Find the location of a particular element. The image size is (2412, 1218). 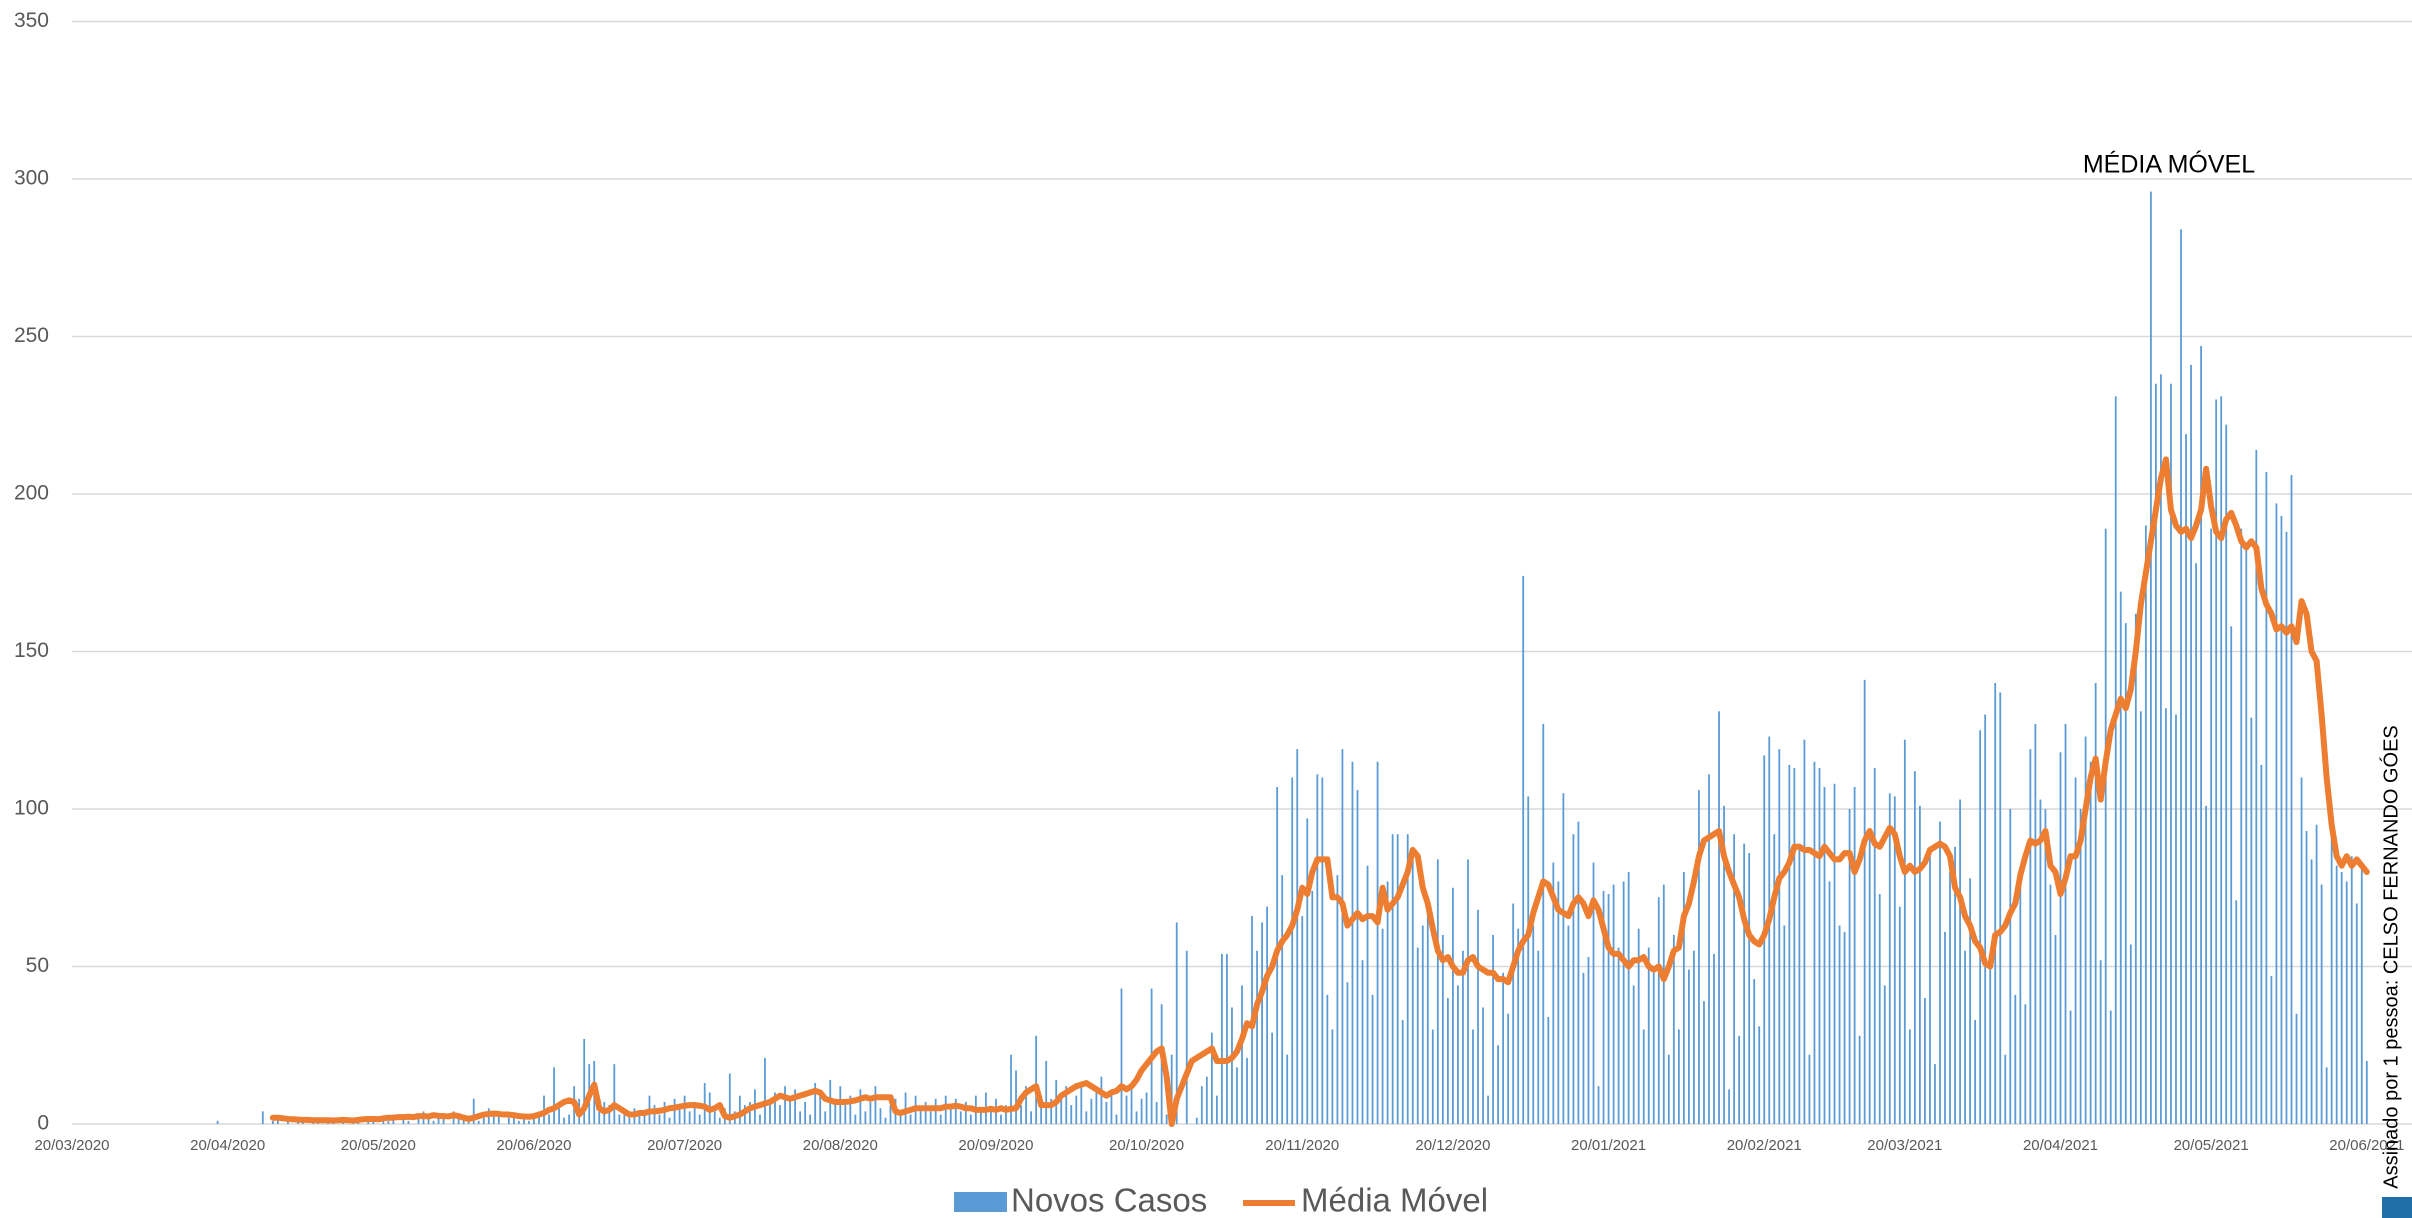

legend: Novos Casos Média Móvel is located at coordinates (1221, 1200).